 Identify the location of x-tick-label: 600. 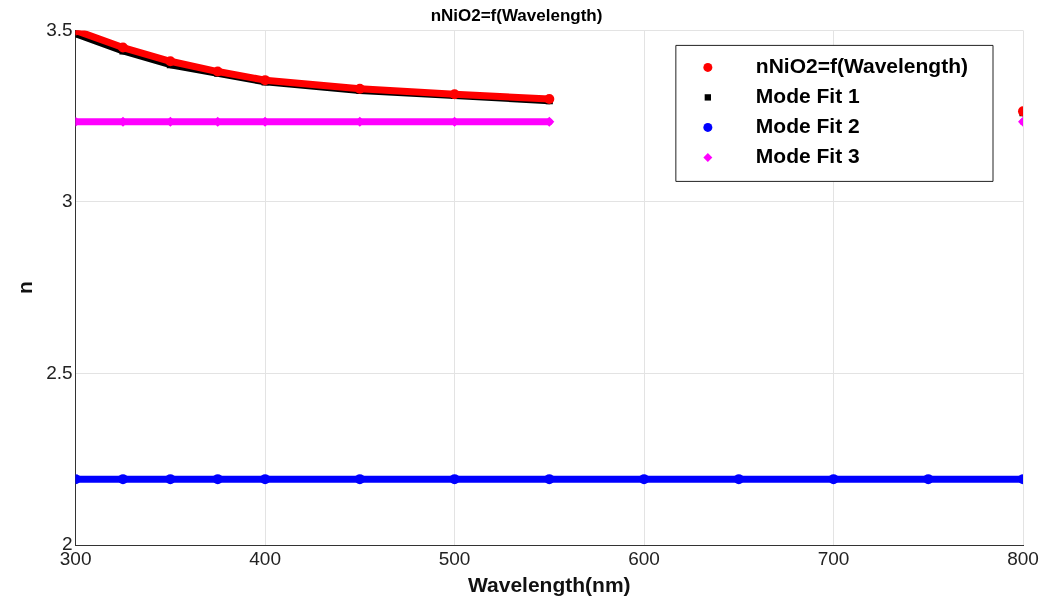
(644, 558).